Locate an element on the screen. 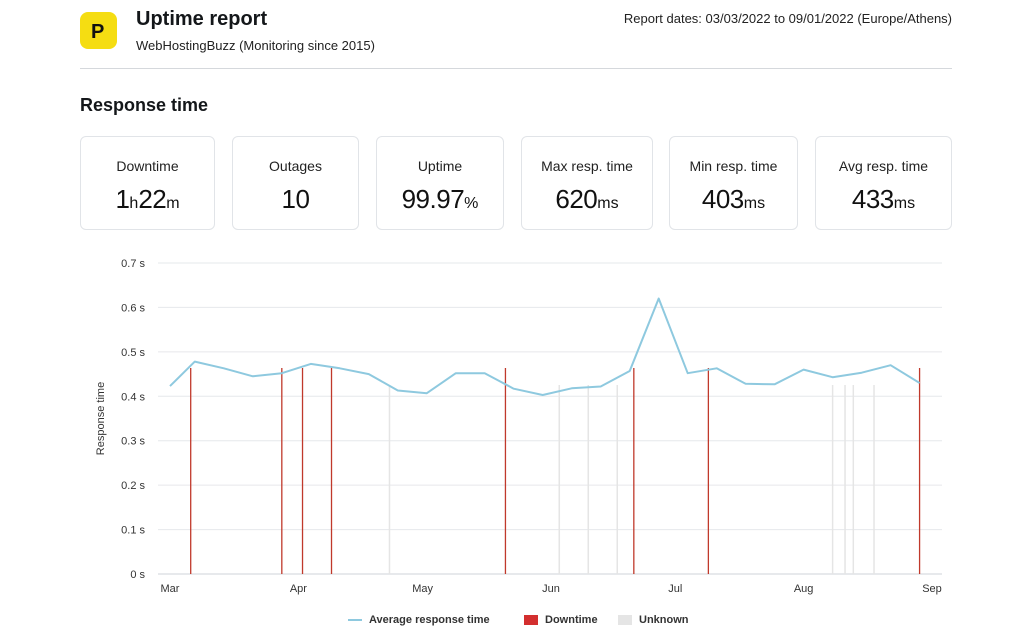  min-resp-card: Min resp. time 403ms is located at coordinates (733, 183).